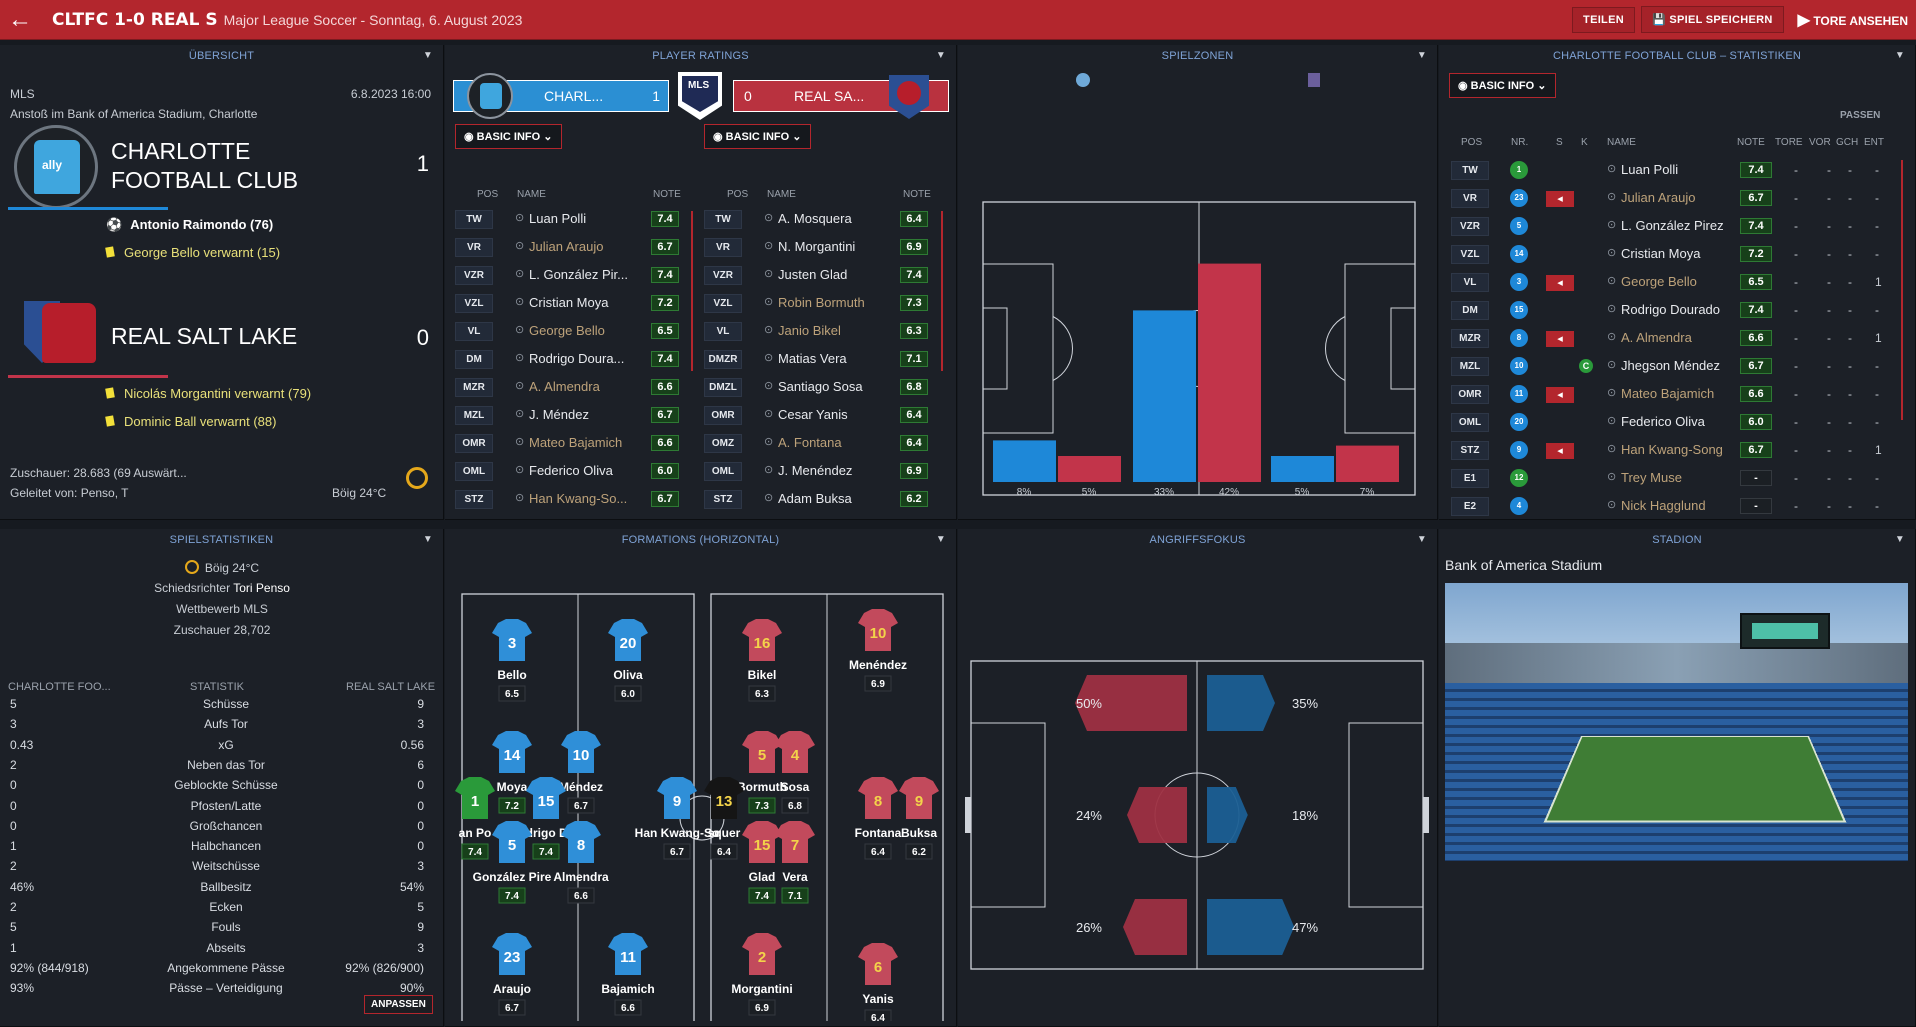  Describe the element at coordinates (762, 772) in the screenshot. I see `away-formation-player: 5 Bormuth 7.3` at that location.